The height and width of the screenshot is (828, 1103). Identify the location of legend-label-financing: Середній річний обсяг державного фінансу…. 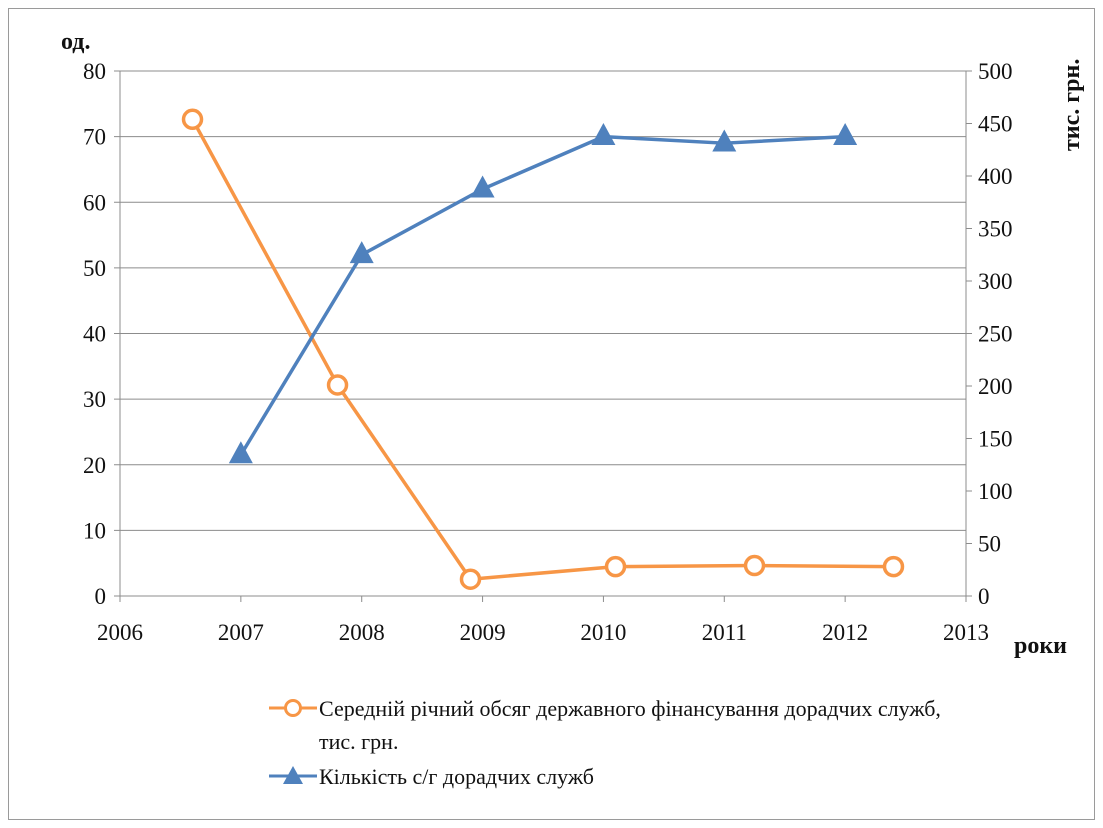
(630, 725).